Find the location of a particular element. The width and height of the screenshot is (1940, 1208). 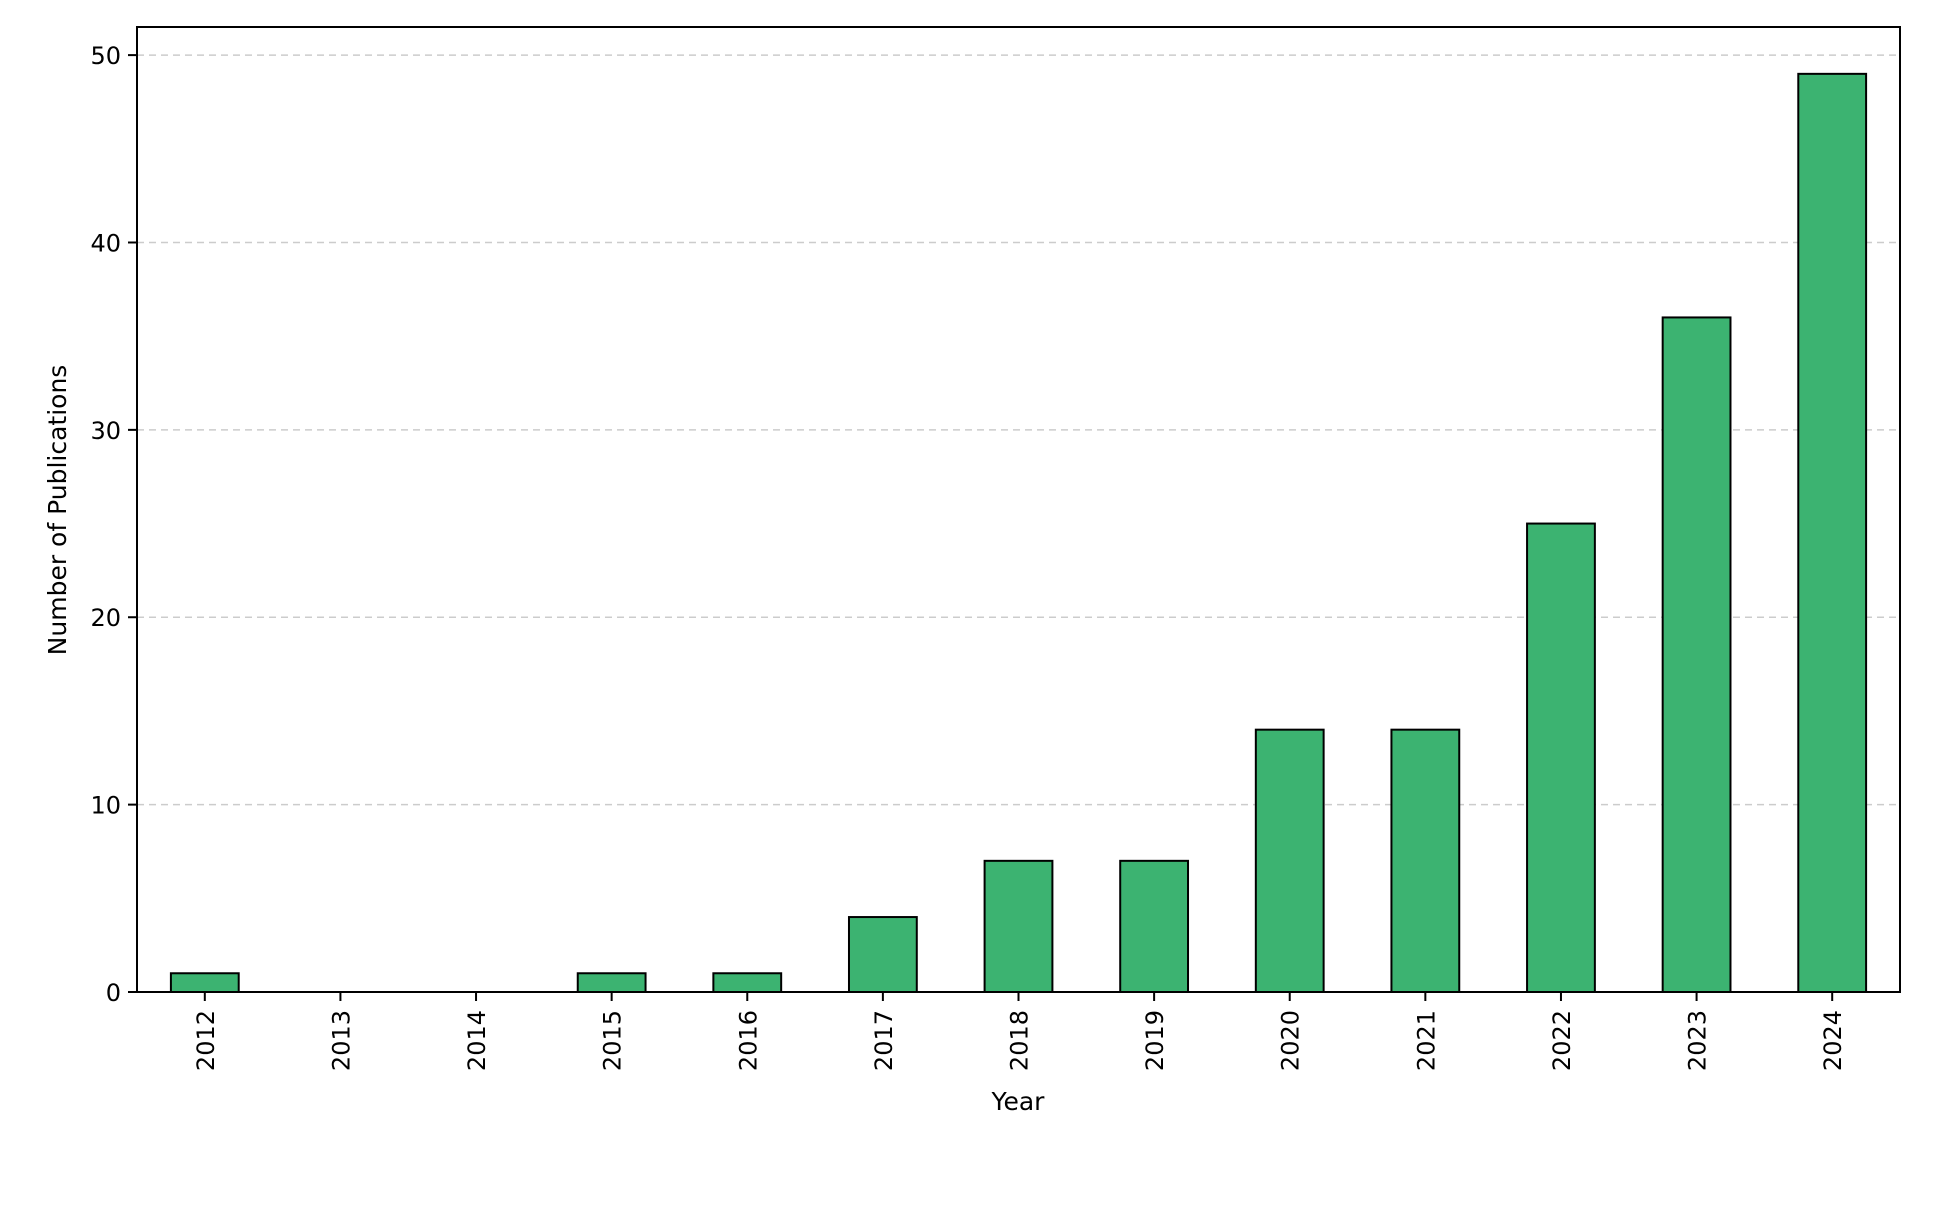

bar-2018 is located at coordinates (1018, 926).